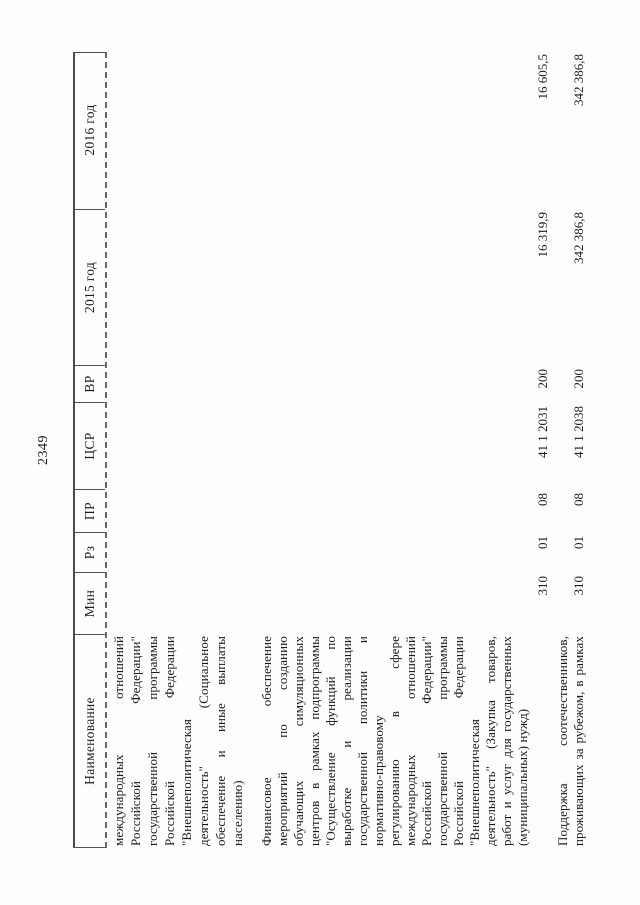 This screenshot has width=640, height=905. I want to click on name-line: обучающих симуляционных, so click(298, 741).